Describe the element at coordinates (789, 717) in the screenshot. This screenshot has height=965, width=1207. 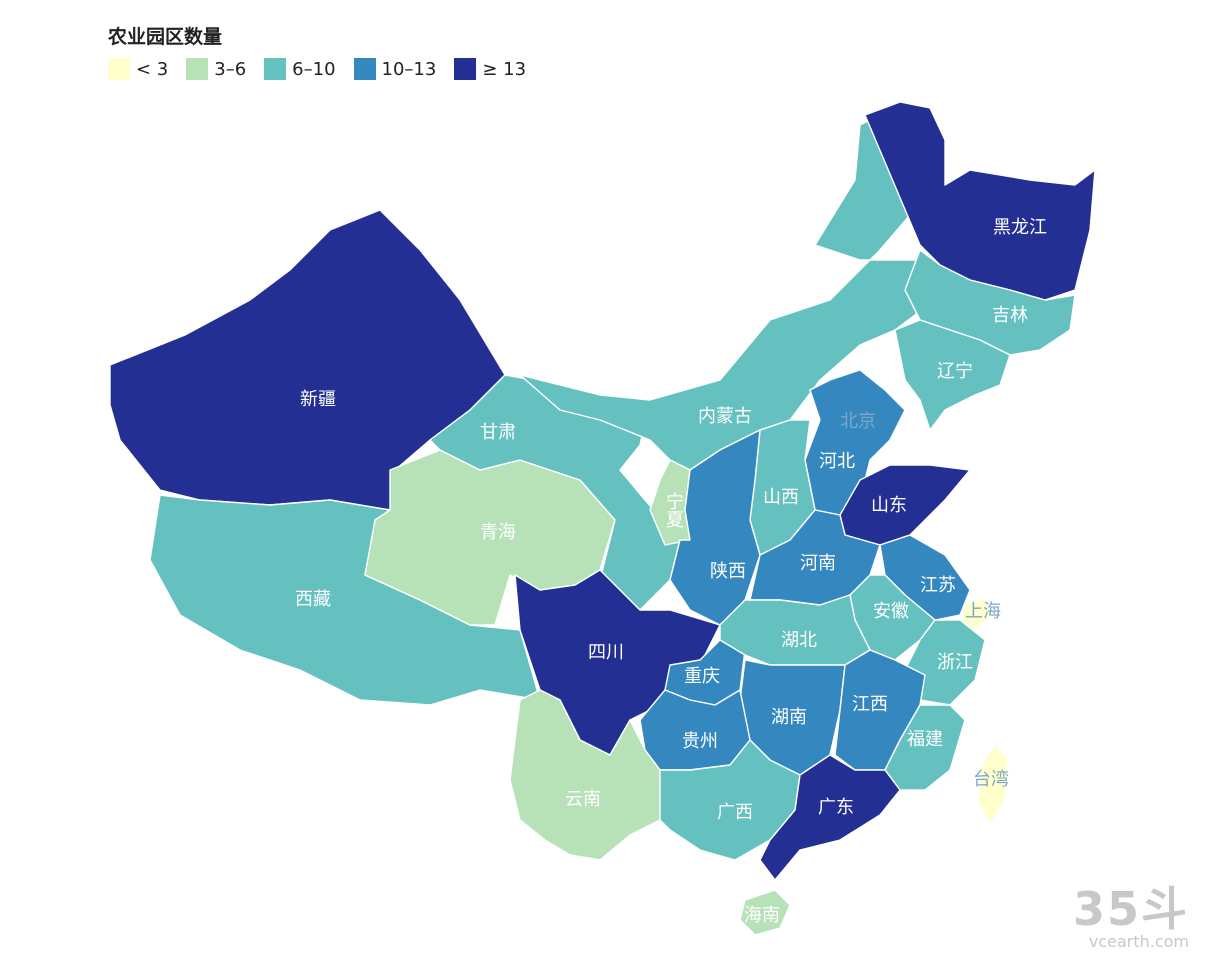
I see `province-label-hunan: 湖南` at that location.